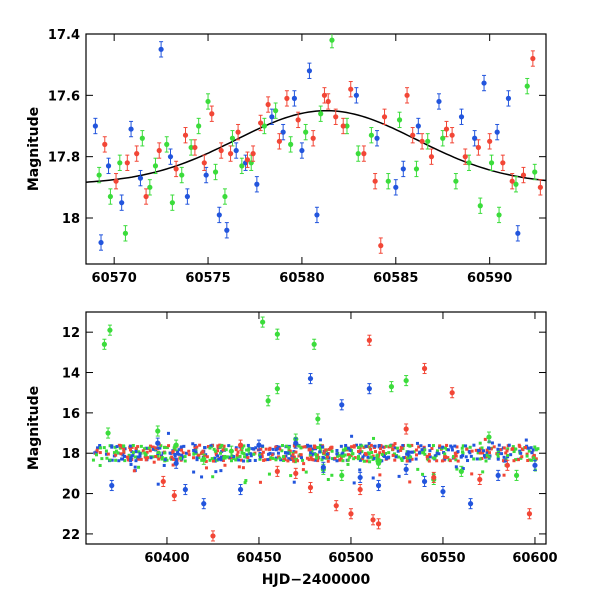 Image resolution: width=600 pixels, height=600 pixels. Describe the element at coordinates (316, 580) in the screenshot. I see `bottom-xlabel: HJD−2400000` at that location.